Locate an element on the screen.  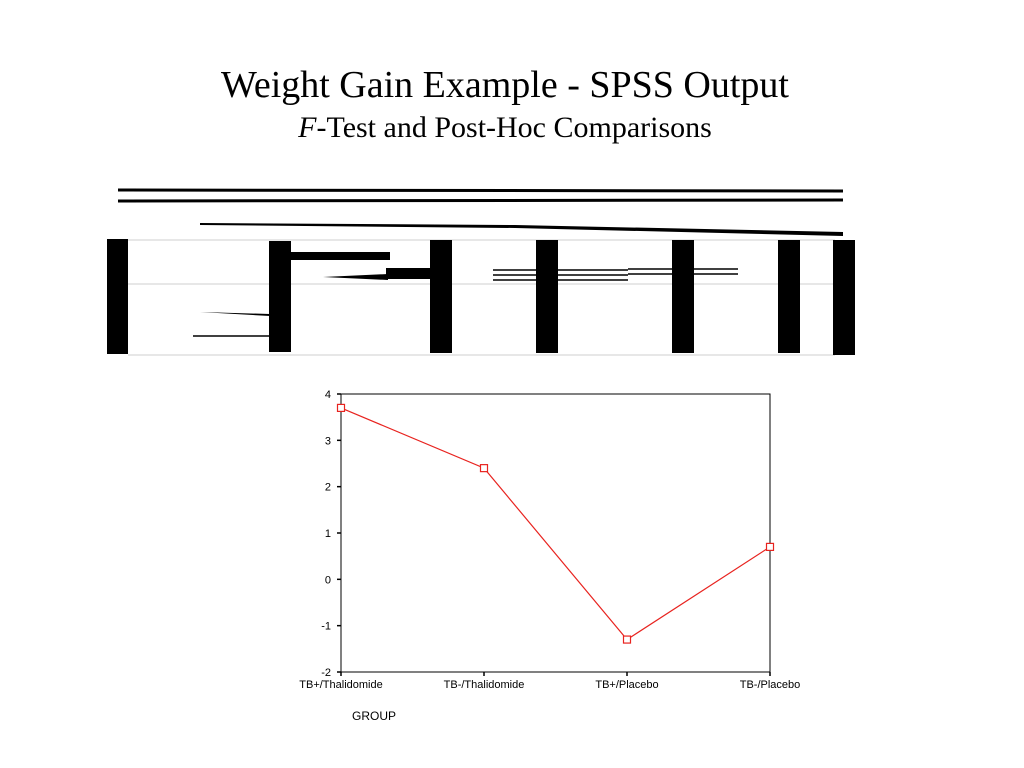
y-tick-label: 2 is located at coordinates (328, 488).